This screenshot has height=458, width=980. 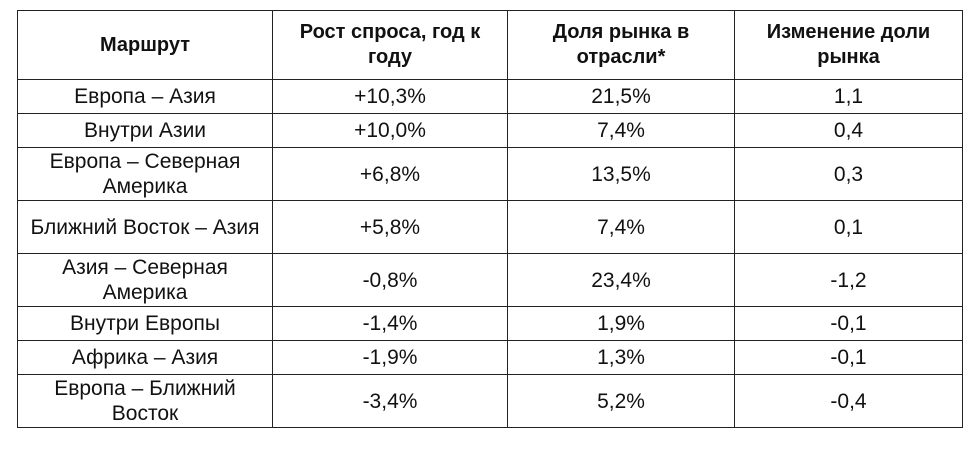 I want to click on demand-growth-cell: -1,9%, so click(x=390, y=357).